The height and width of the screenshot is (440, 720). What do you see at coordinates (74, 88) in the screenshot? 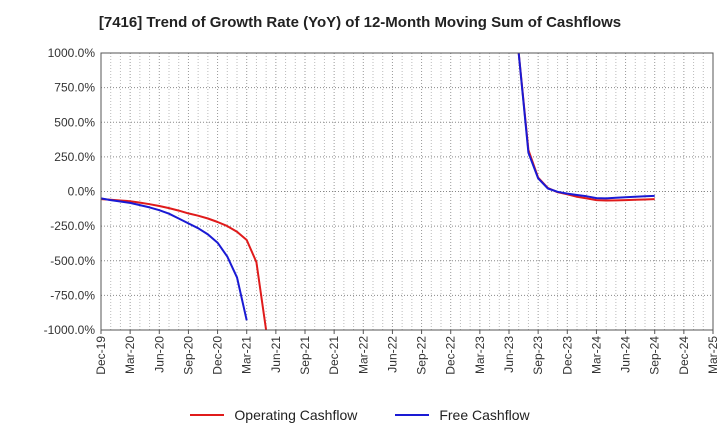
I see `y-tick-label: 750.0%` at bounding box center [74, 88].